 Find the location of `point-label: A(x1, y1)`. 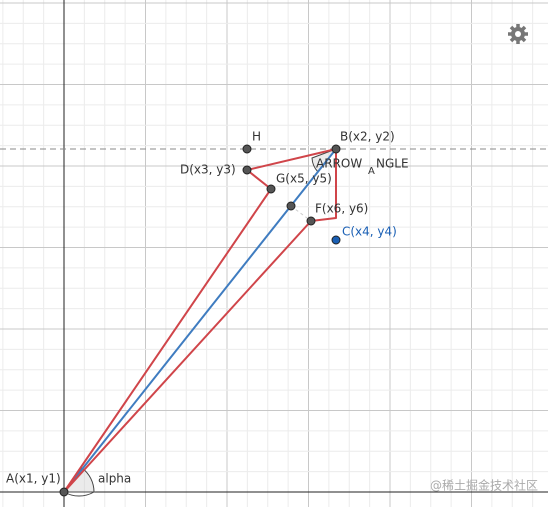

point-label: A(x1, y1) is located at coordinates (33, 479).